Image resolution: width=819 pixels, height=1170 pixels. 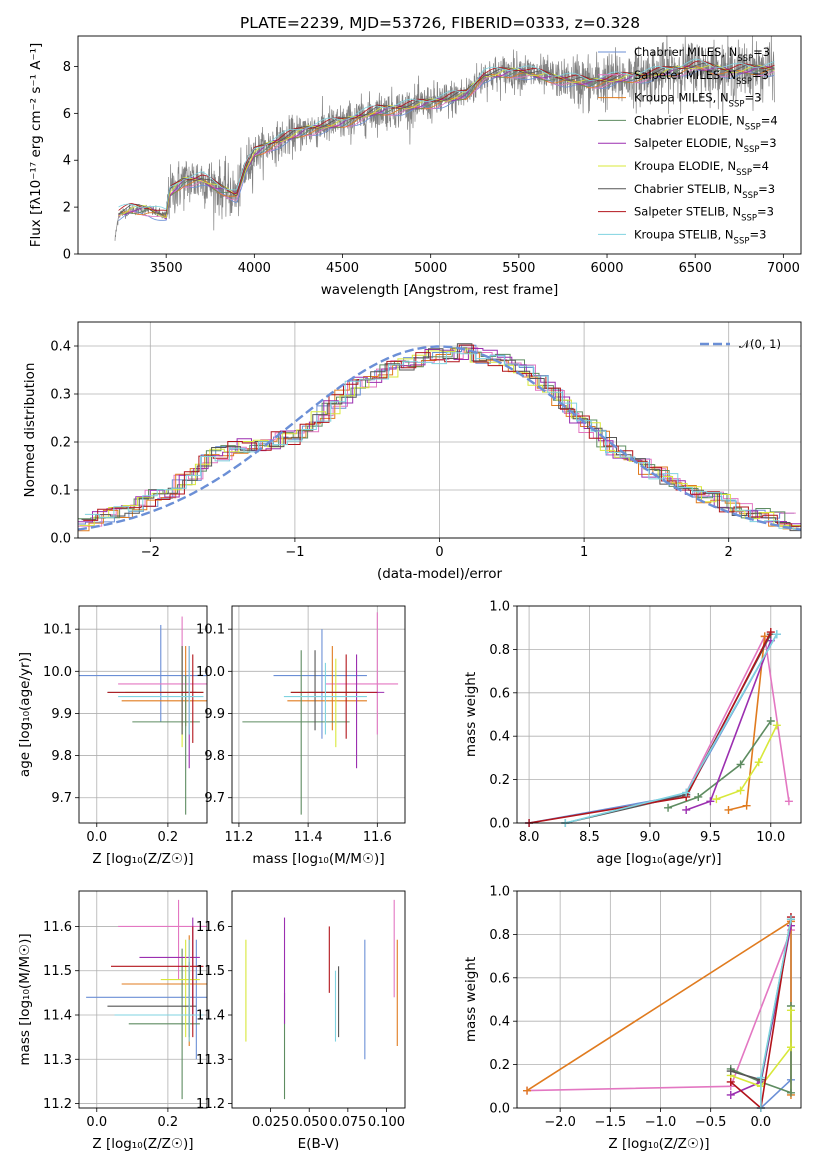 What do you see at coordinates (611, 1122) in the screenshot?
I see `weight_vs_Z-xtick-label: −1.5` at bounding box center [611, 1122].